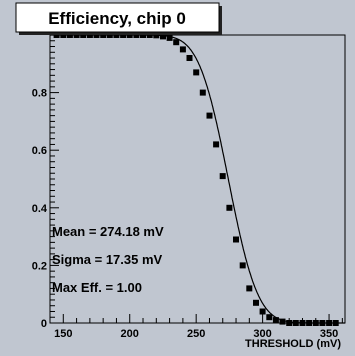 This screenshot has width=355, height=356. I want to click on stat-sigma: Sigma = 17.35 mV, so click(107, 259).